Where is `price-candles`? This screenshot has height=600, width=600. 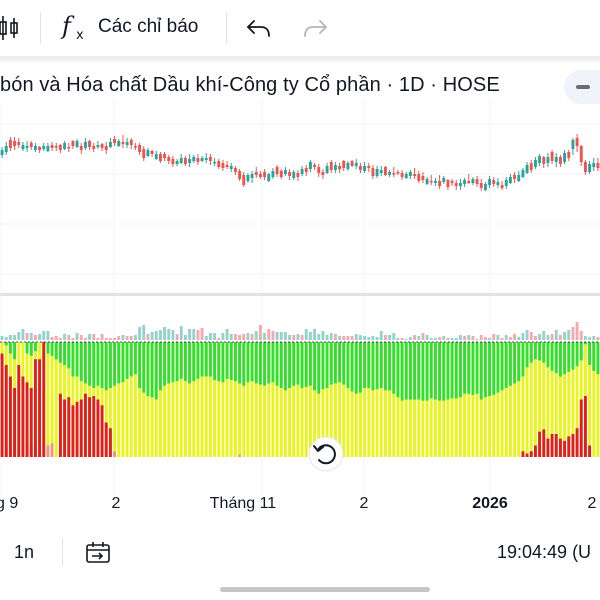
price-candles is located at coordinates (300, 162).